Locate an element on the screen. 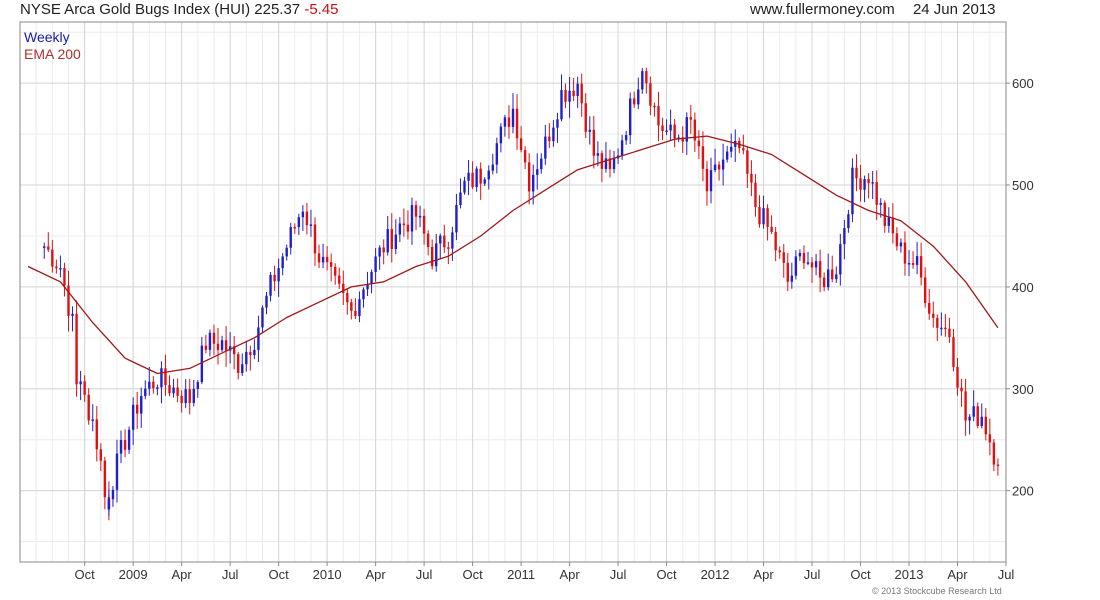 The height and width of the screenshot is (600, 1100). source-line: www.fullermoney.com 24 Jun 2013 is located at coordinates (873, 9).